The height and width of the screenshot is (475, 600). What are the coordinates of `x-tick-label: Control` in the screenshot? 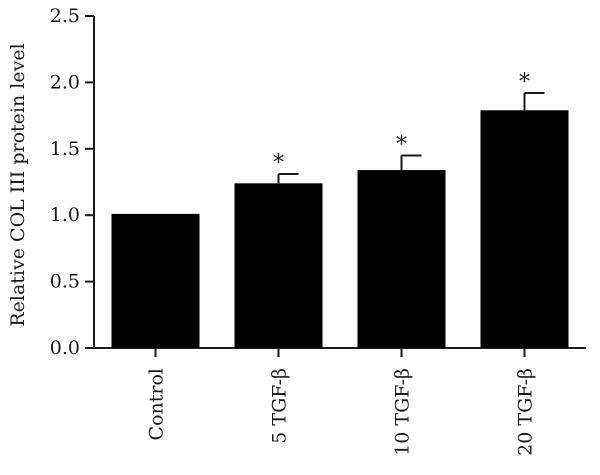 It's located at (157, 404).